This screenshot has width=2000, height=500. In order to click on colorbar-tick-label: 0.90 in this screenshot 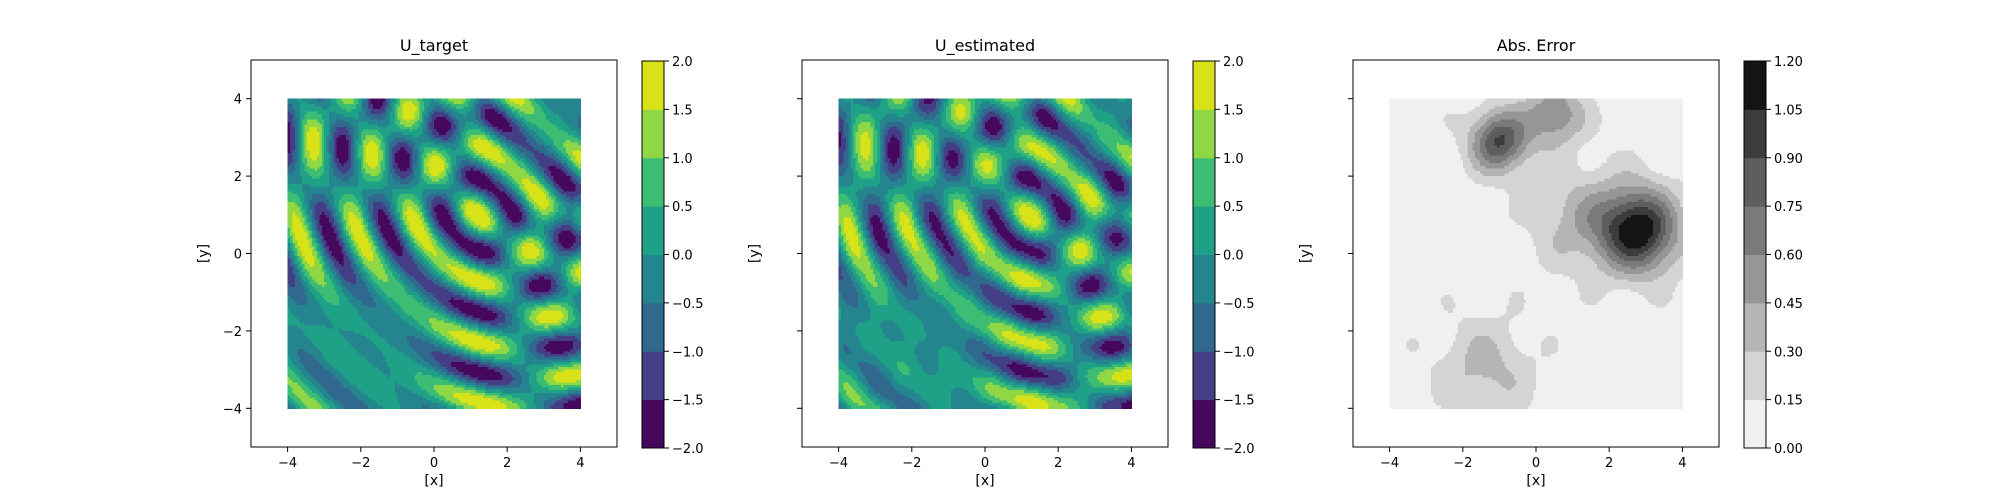, I will do `click(1788, 159)`.